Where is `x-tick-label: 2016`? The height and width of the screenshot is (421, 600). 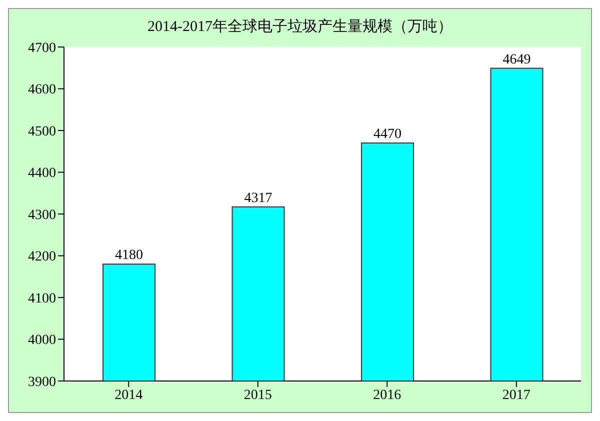 x-tick-label: 2016 is located at coordinates (387, 395).